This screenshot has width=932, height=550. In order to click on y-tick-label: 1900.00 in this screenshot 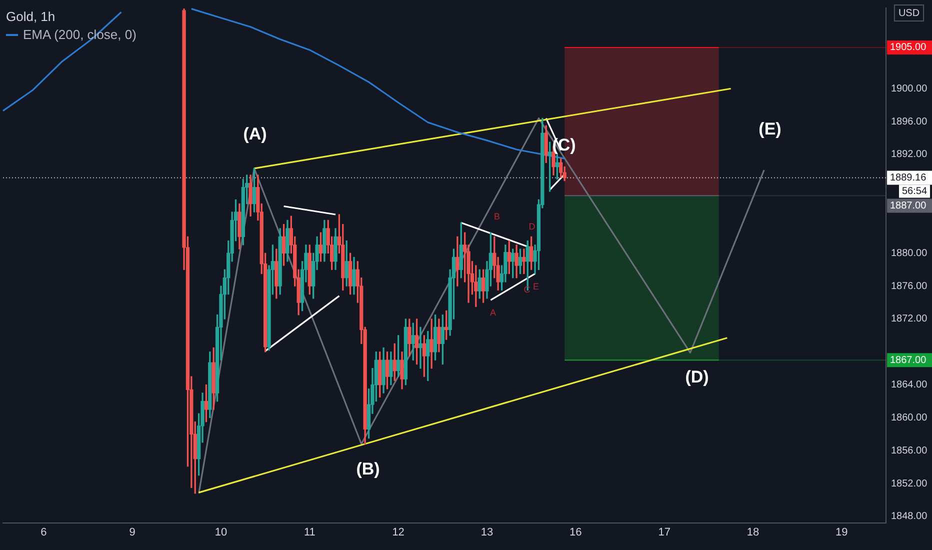, I will do `click(909, 88)`.